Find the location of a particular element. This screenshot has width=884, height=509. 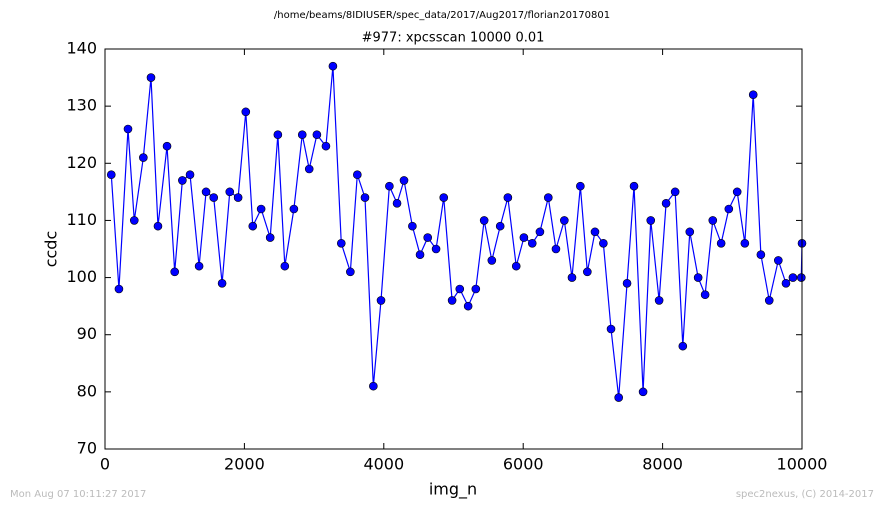

y-tick-label: 110 is located at coordinates (81, 219).